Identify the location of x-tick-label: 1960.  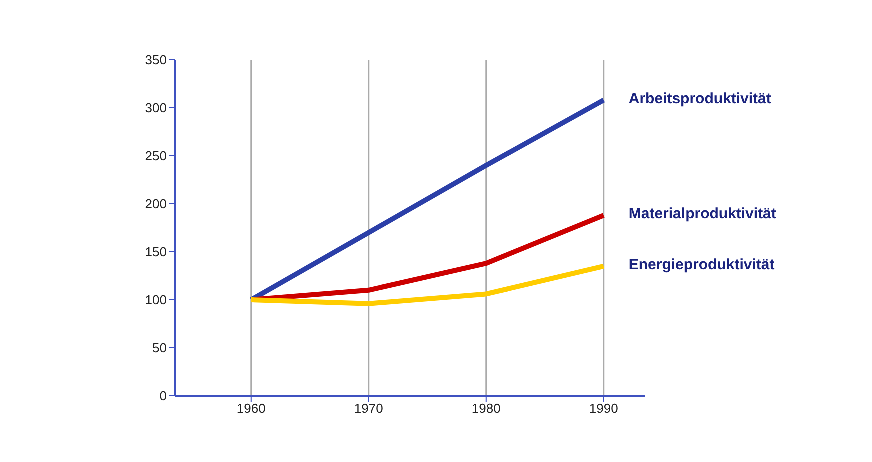
(251, 408).